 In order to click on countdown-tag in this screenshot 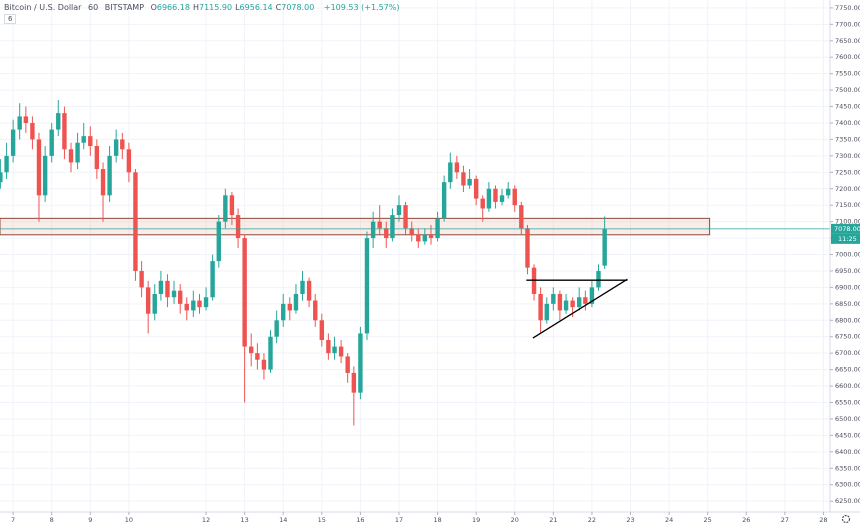, I will do `click(845, 238)`.